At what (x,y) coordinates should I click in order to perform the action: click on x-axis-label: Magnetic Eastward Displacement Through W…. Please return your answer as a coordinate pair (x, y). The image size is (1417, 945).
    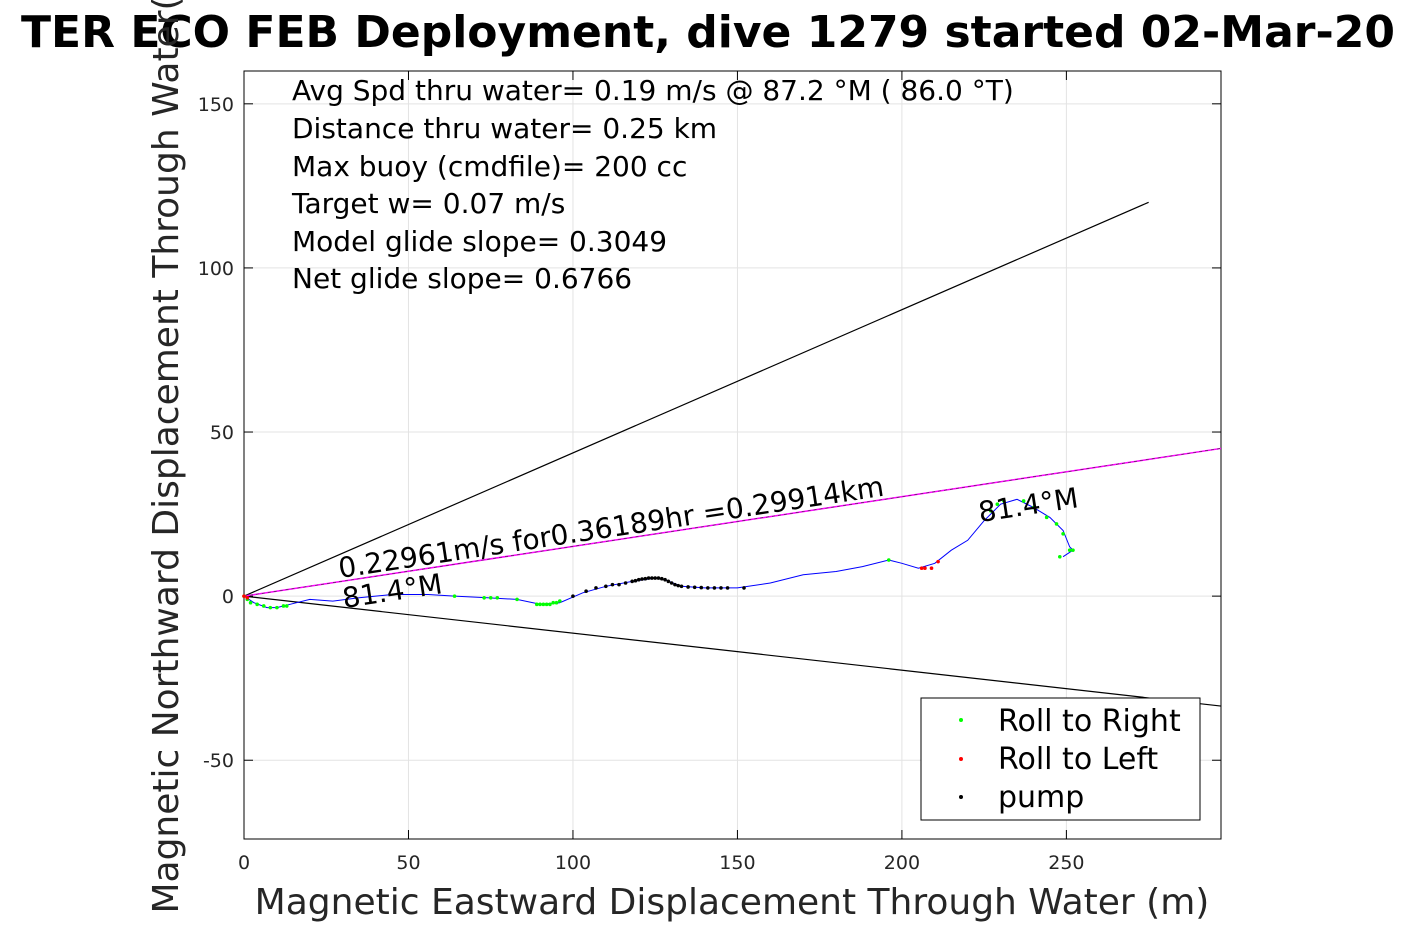
    Looking at the image, I should click on (732, 902).